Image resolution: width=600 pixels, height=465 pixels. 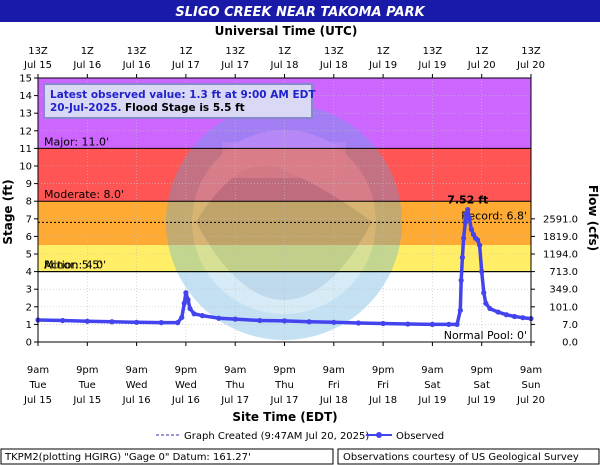 I want to click on stage-tick-label: 4, so click(x=29, y=272).